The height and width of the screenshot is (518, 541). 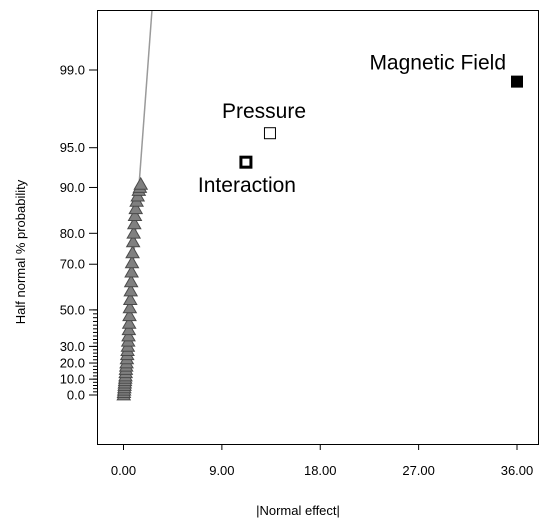 What do you see at coordinates (298, 510) in the screenshot?
I see `x-axis-title: |Normal effect|` at bounding box center [298, 510].